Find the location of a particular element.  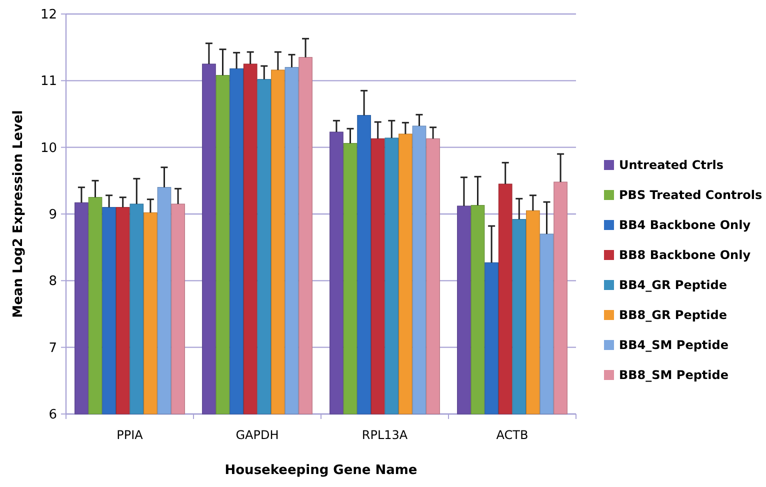

y-tick-label: 9 is located at coordinates (52, 215).